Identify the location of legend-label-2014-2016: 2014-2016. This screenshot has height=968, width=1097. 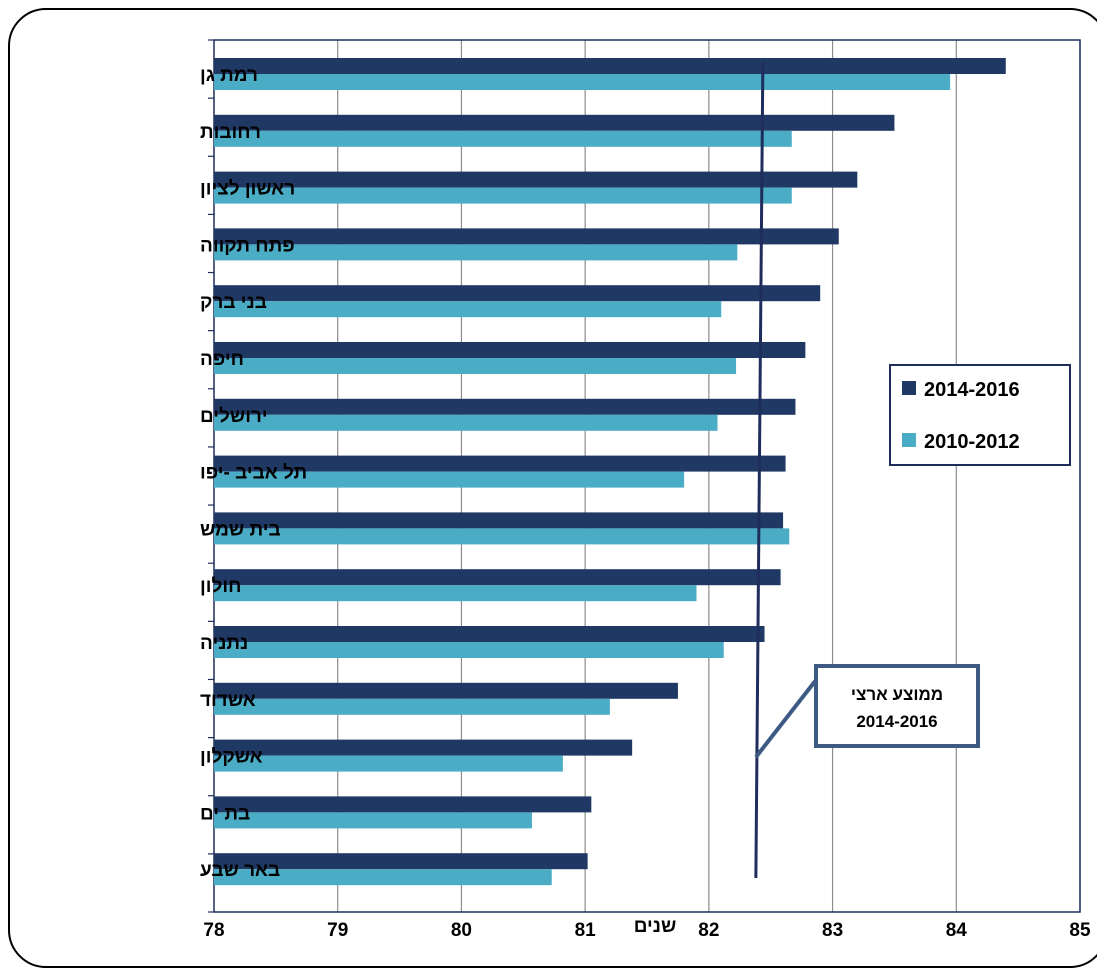
(972, 390).